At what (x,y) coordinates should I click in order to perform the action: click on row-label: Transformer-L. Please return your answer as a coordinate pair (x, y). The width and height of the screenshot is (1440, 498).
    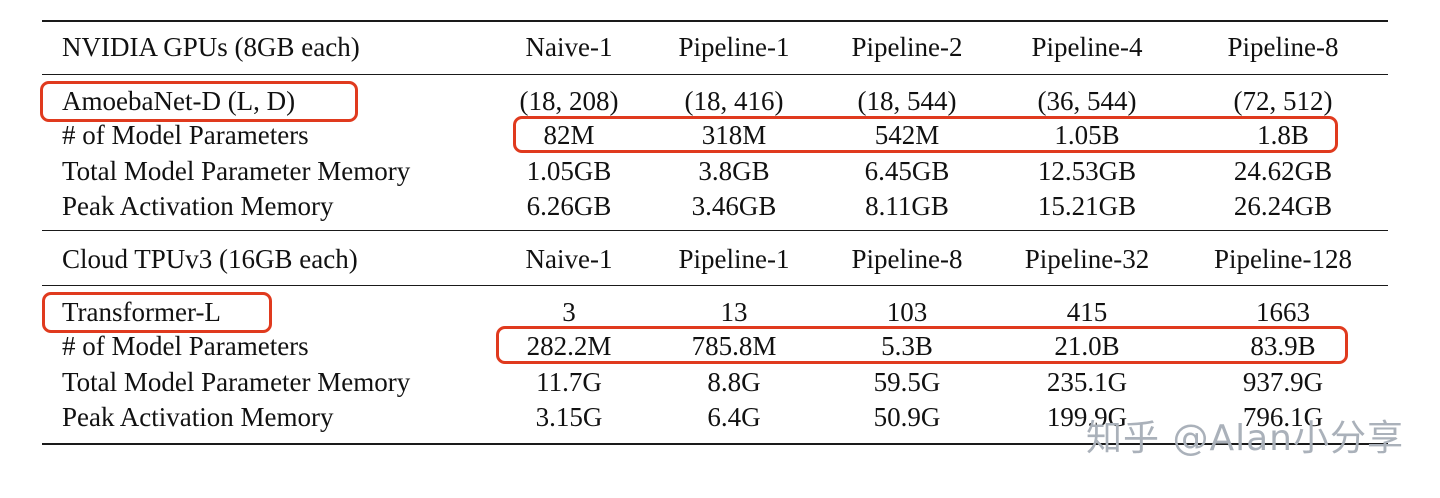
    Looking at the image, I should click on (141, 312).